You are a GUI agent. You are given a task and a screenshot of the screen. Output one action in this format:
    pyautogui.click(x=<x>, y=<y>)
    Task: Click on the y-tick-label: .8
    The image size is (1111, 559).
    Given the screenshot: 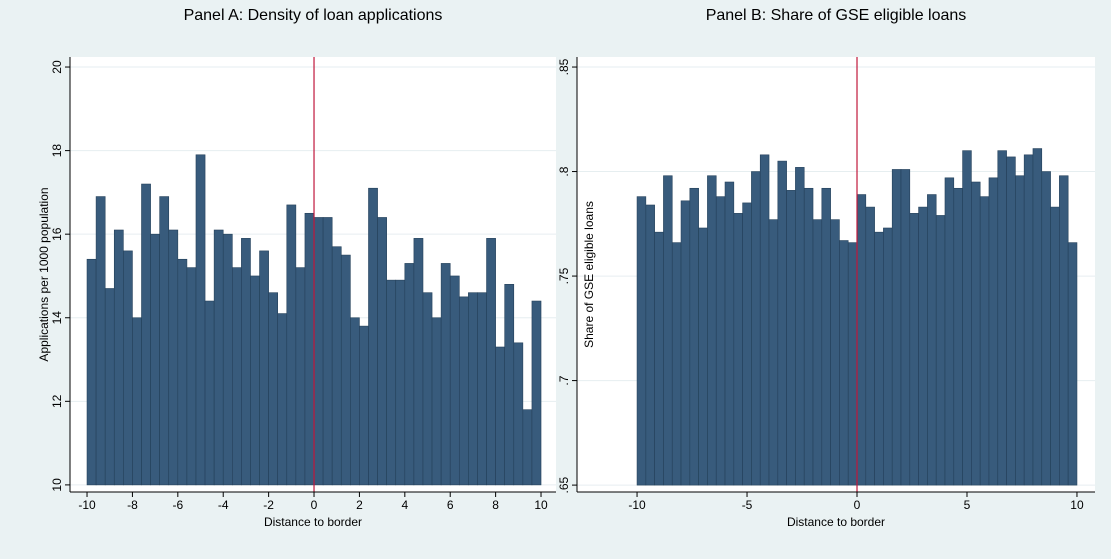 What is the action you would take?
    pyautogui.click(x=564, y=171)
    